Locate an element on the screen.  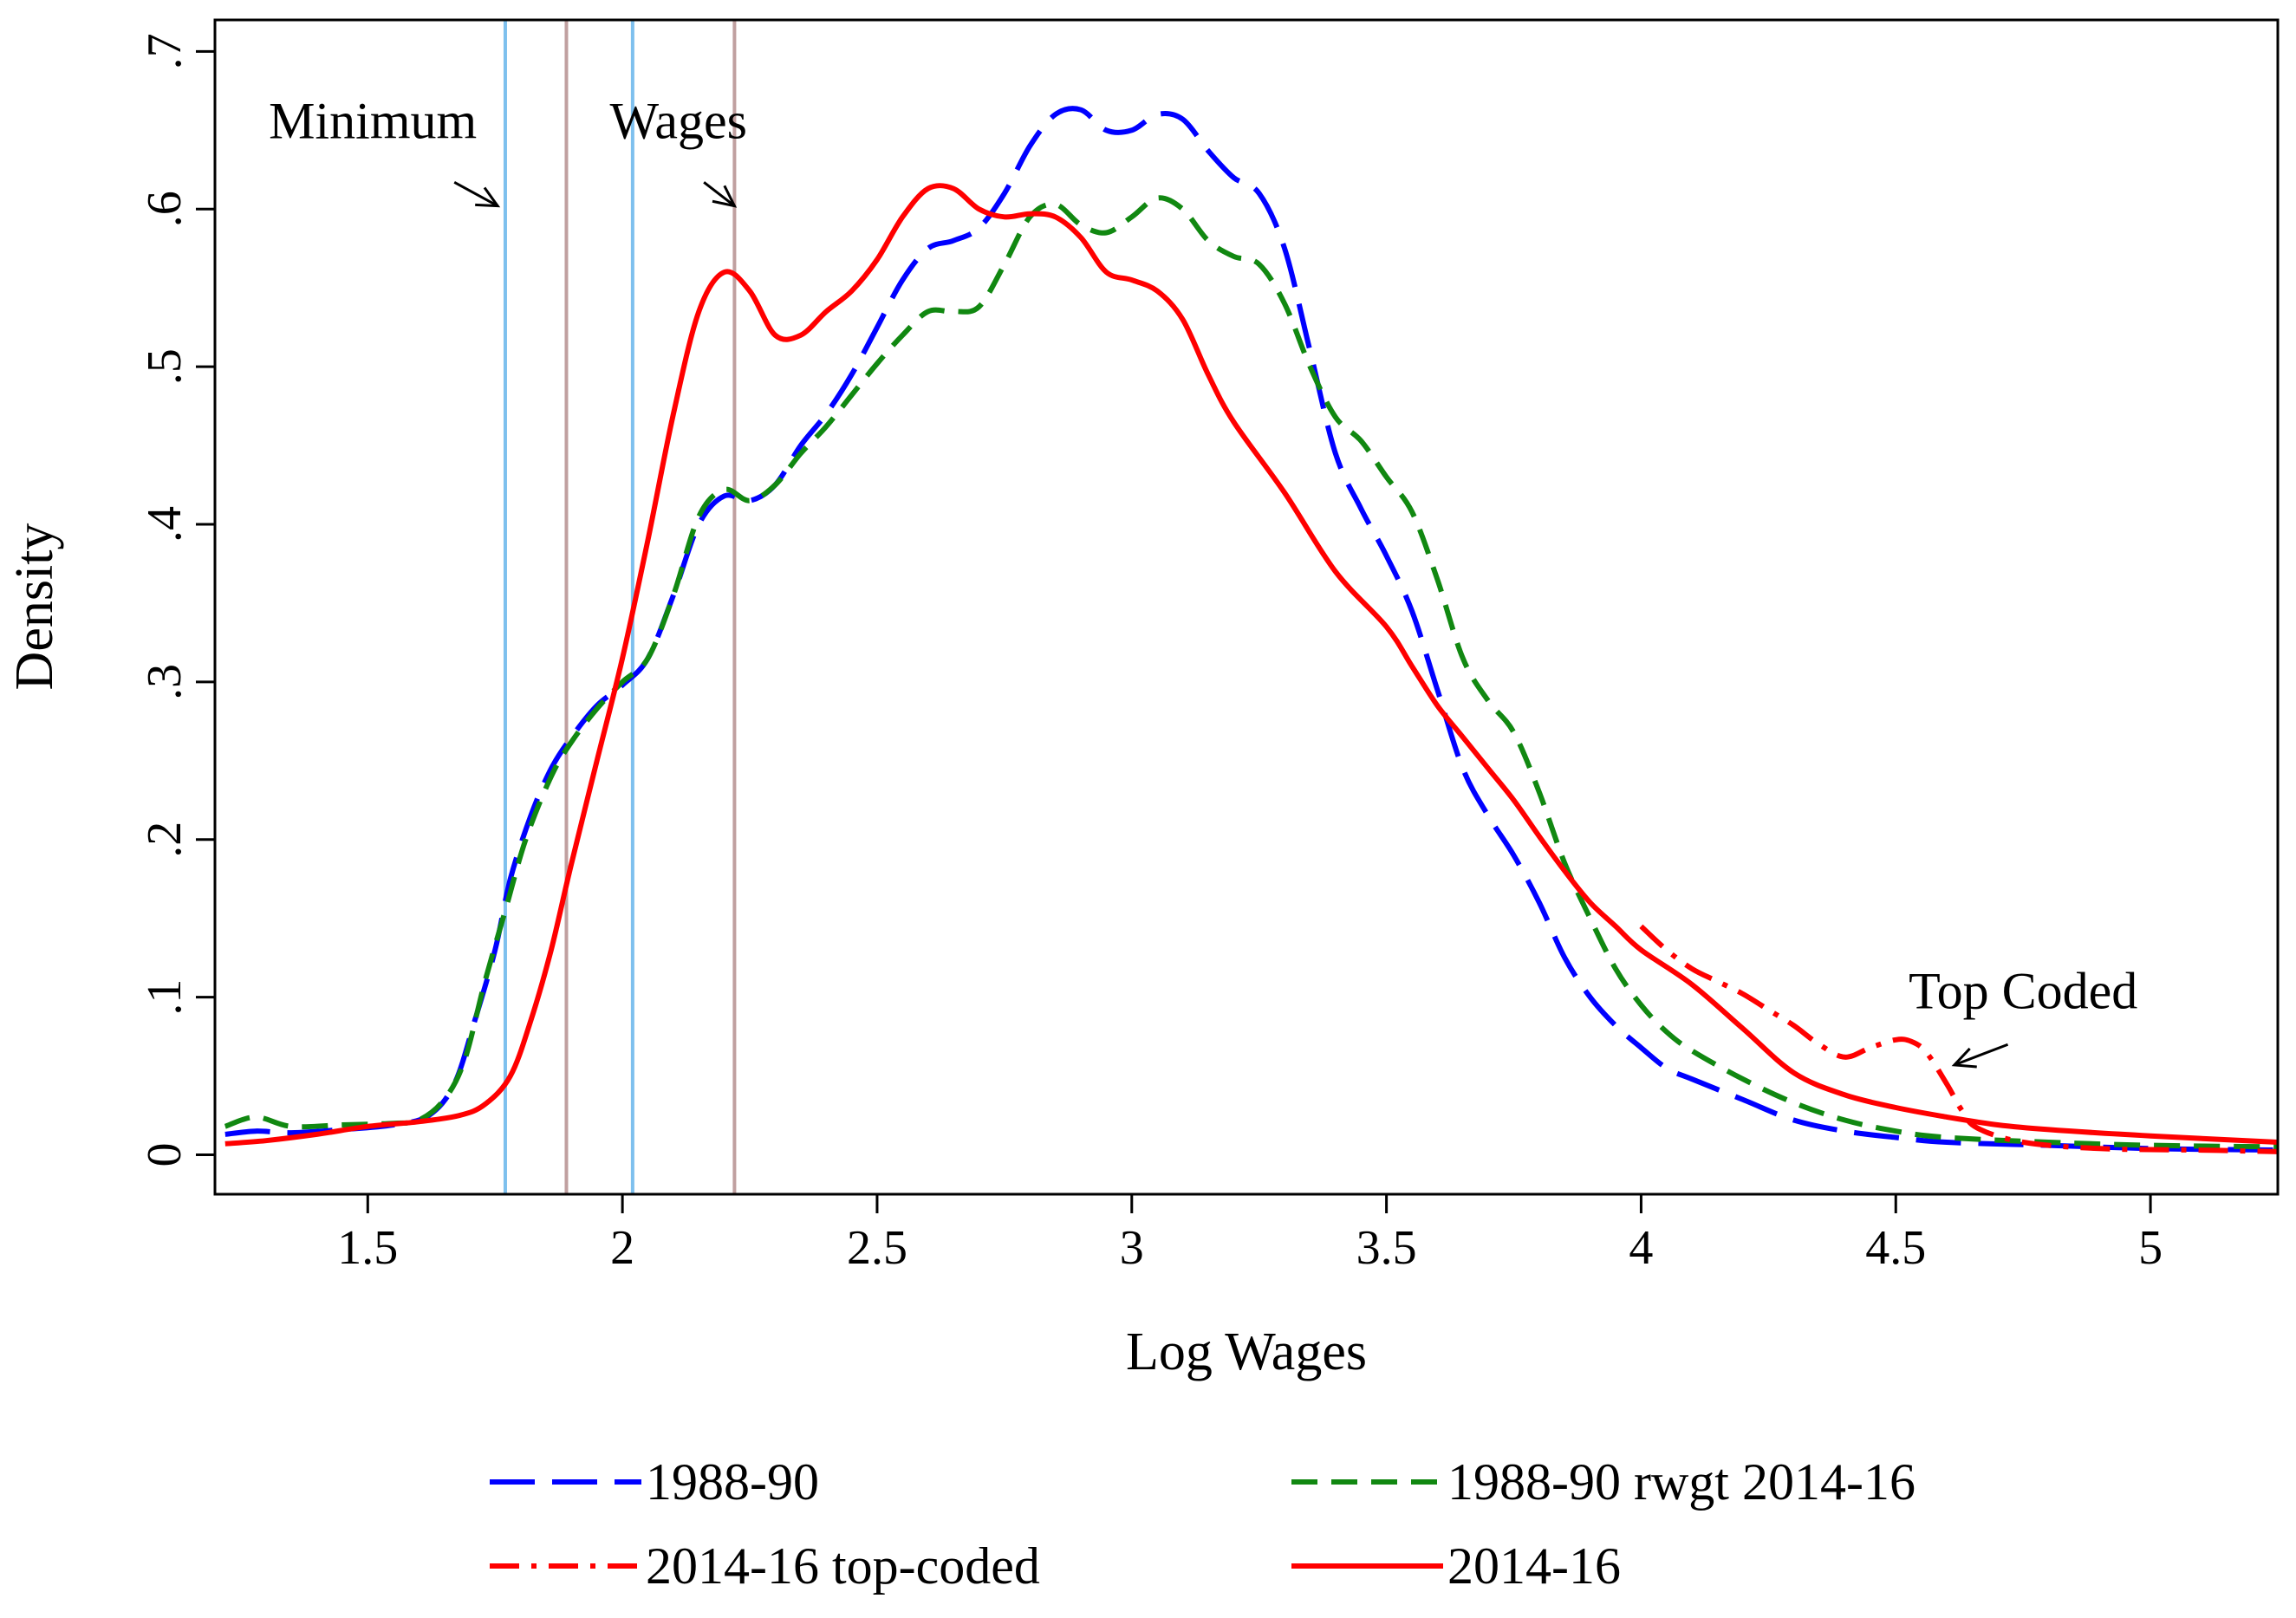
y-tick-label: .1 is located at coordinates (165, 997).